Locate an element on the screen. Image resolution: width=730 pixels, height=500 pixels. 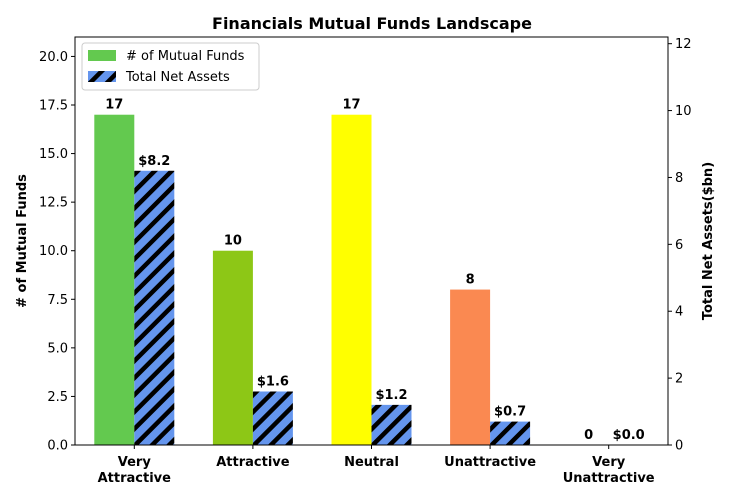
y-left-tick-label-5: 12.5 is located at coordinates (53, 203).